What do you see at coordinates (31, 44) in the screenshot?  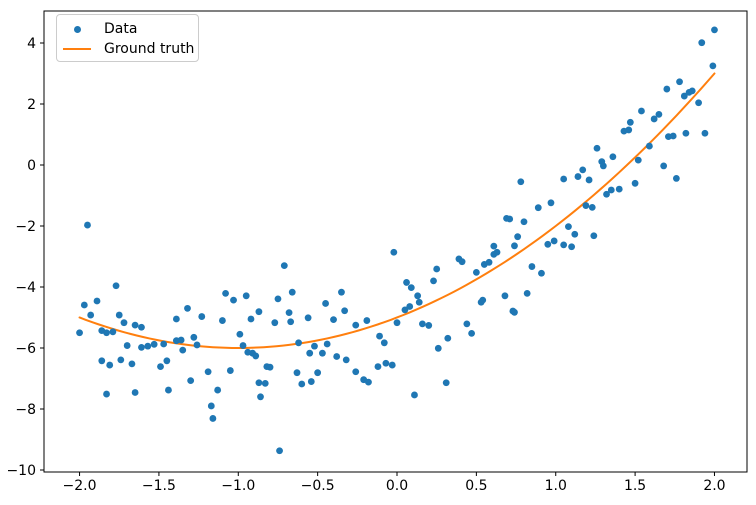 I see `y-tick-label: 4` at bounding box center [31, 44].